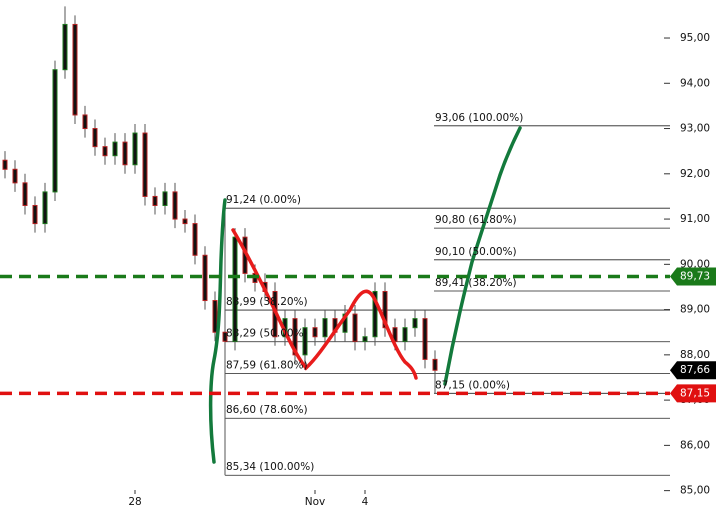 This screenshot has height=511, width=716. I want to click on y-tick-label: 94,00, so click(695, 83).